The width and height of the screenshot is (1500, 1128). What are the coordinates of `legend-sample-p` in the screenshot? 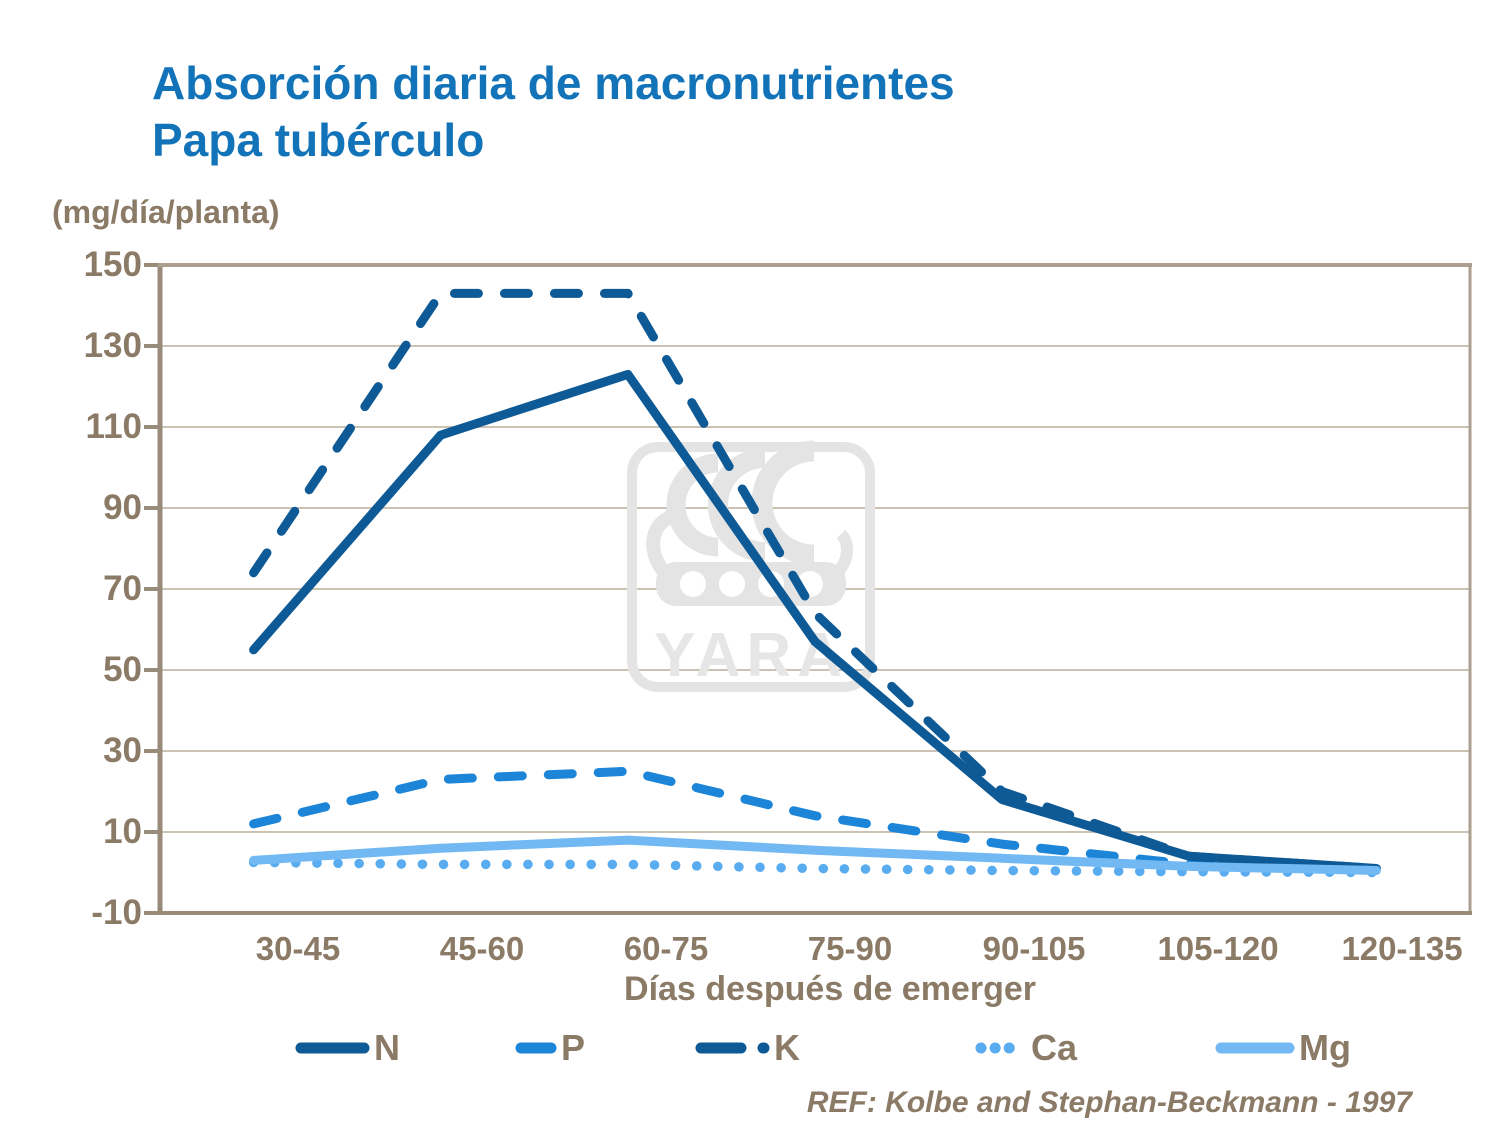 It's located at (536, 1048).